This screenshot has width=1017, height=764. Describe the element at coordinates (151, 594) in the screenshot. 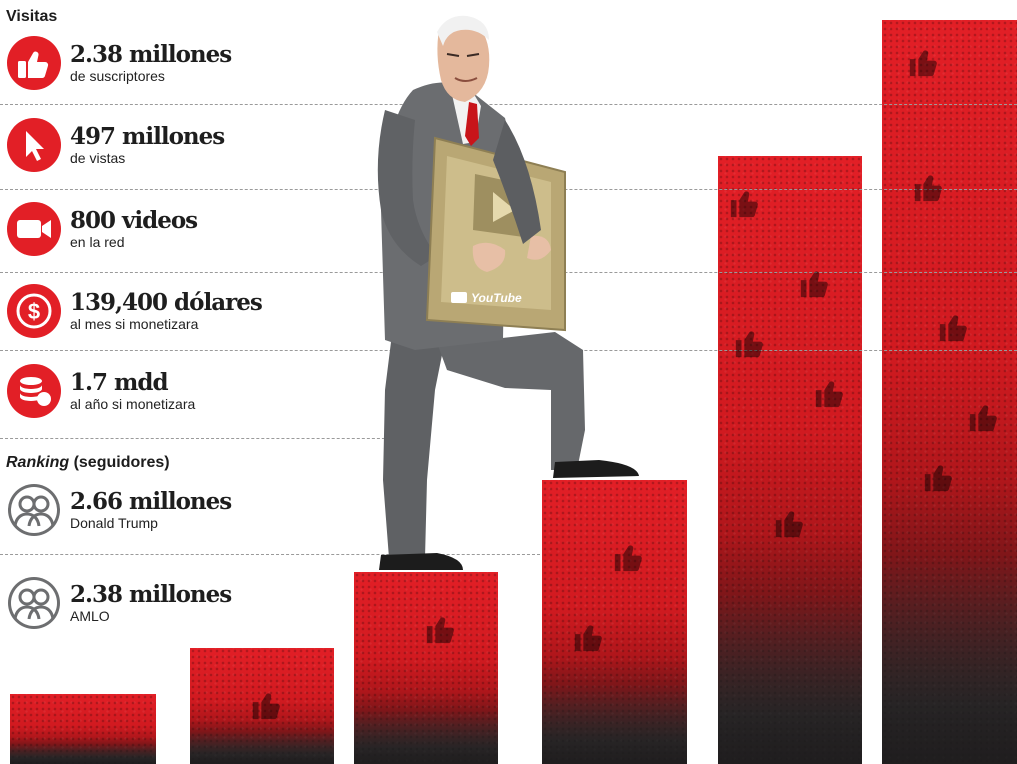

I see `ranking-value: 2.38 millones` at that location.